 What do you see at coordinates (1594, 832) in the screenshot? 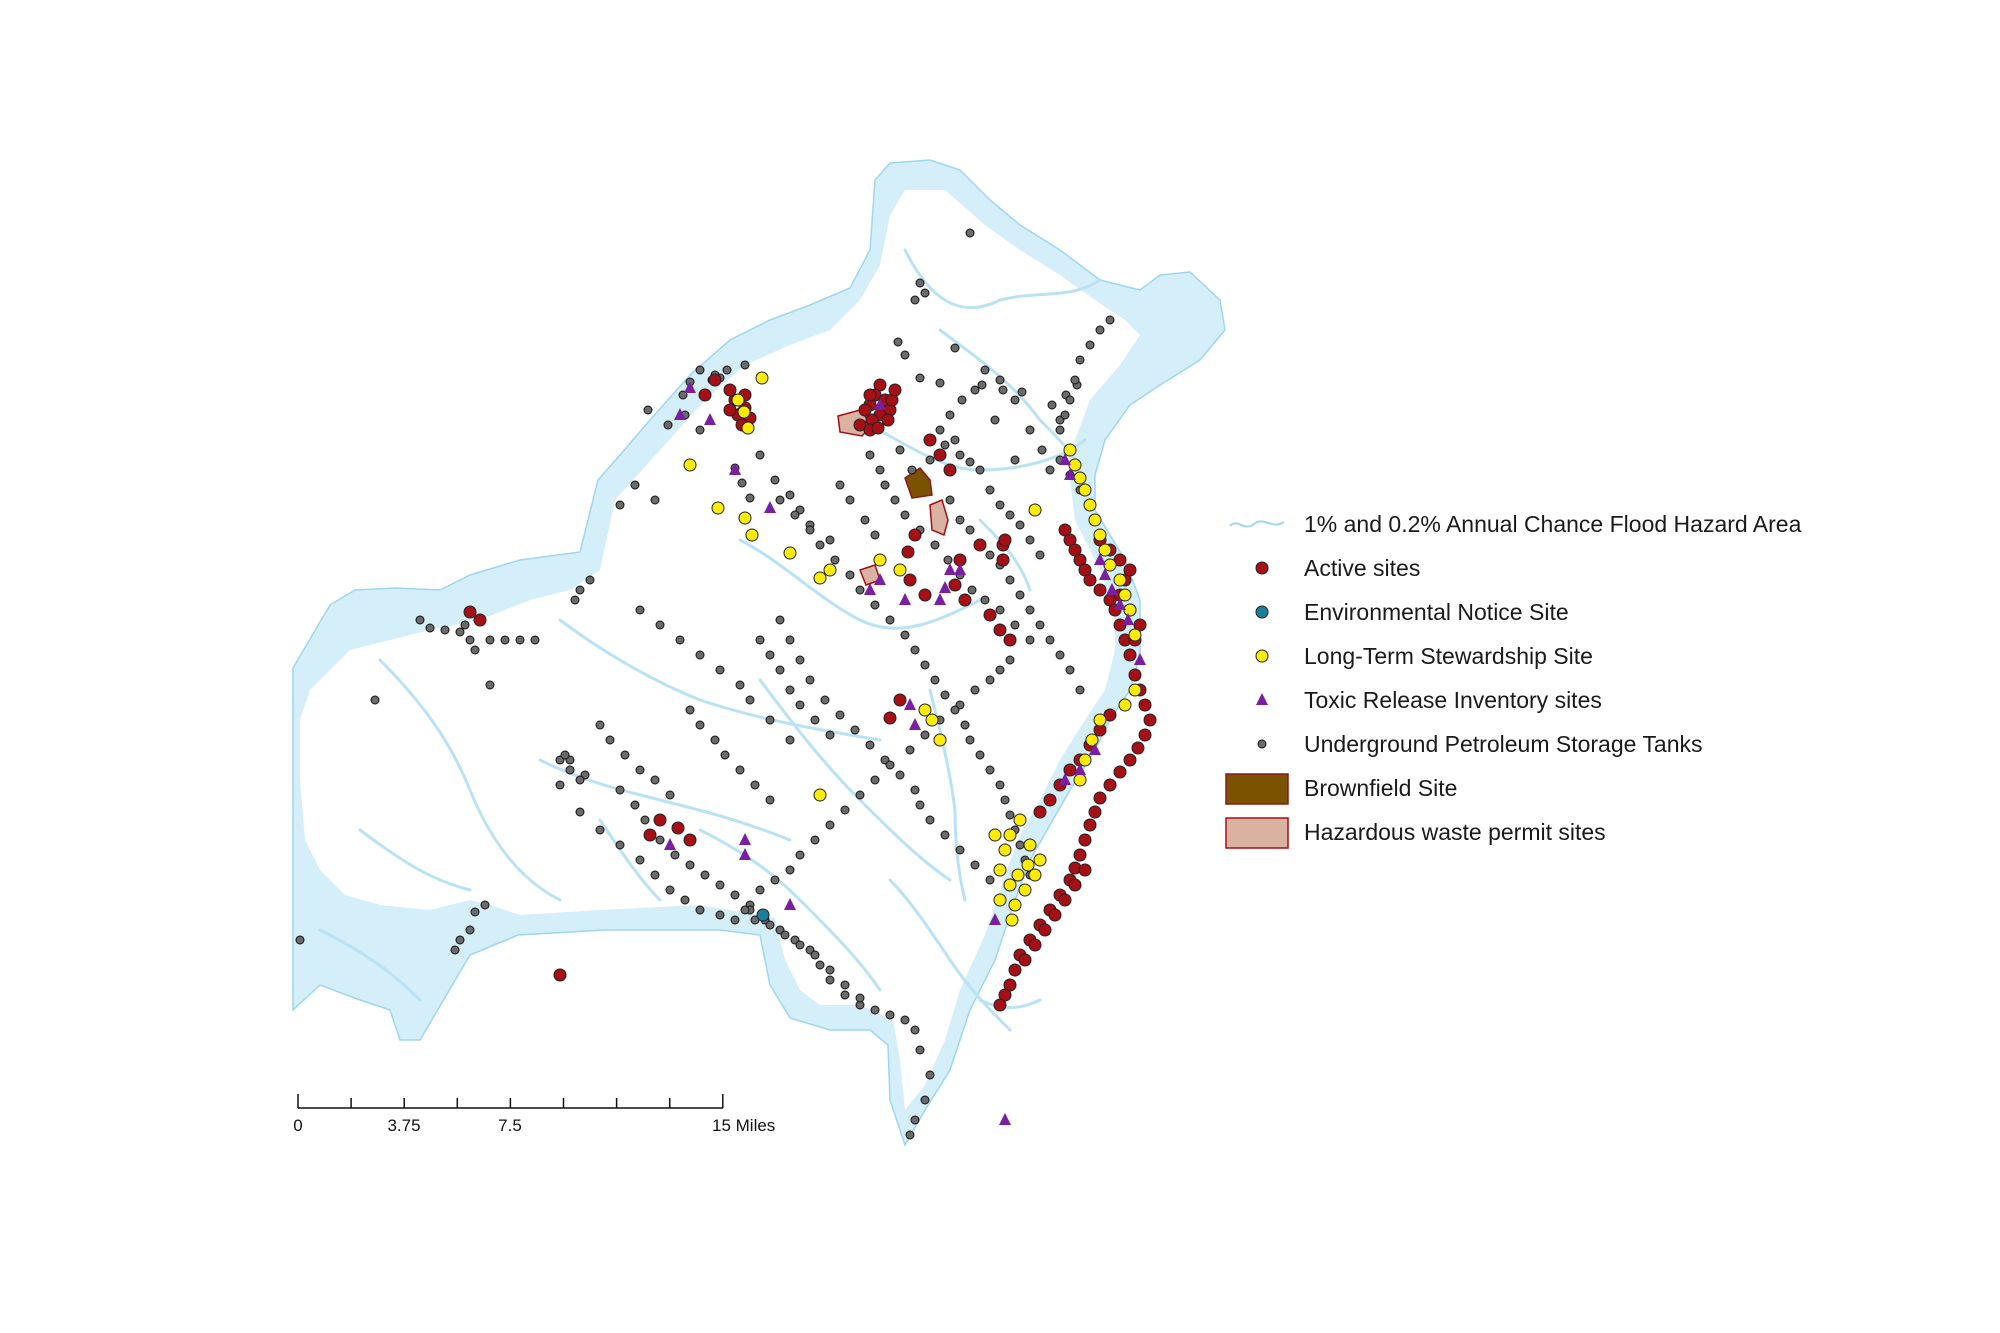
I see `legend-item-hazwaste: Hazardous waste permit sites` at bounding box center [1594, 832].